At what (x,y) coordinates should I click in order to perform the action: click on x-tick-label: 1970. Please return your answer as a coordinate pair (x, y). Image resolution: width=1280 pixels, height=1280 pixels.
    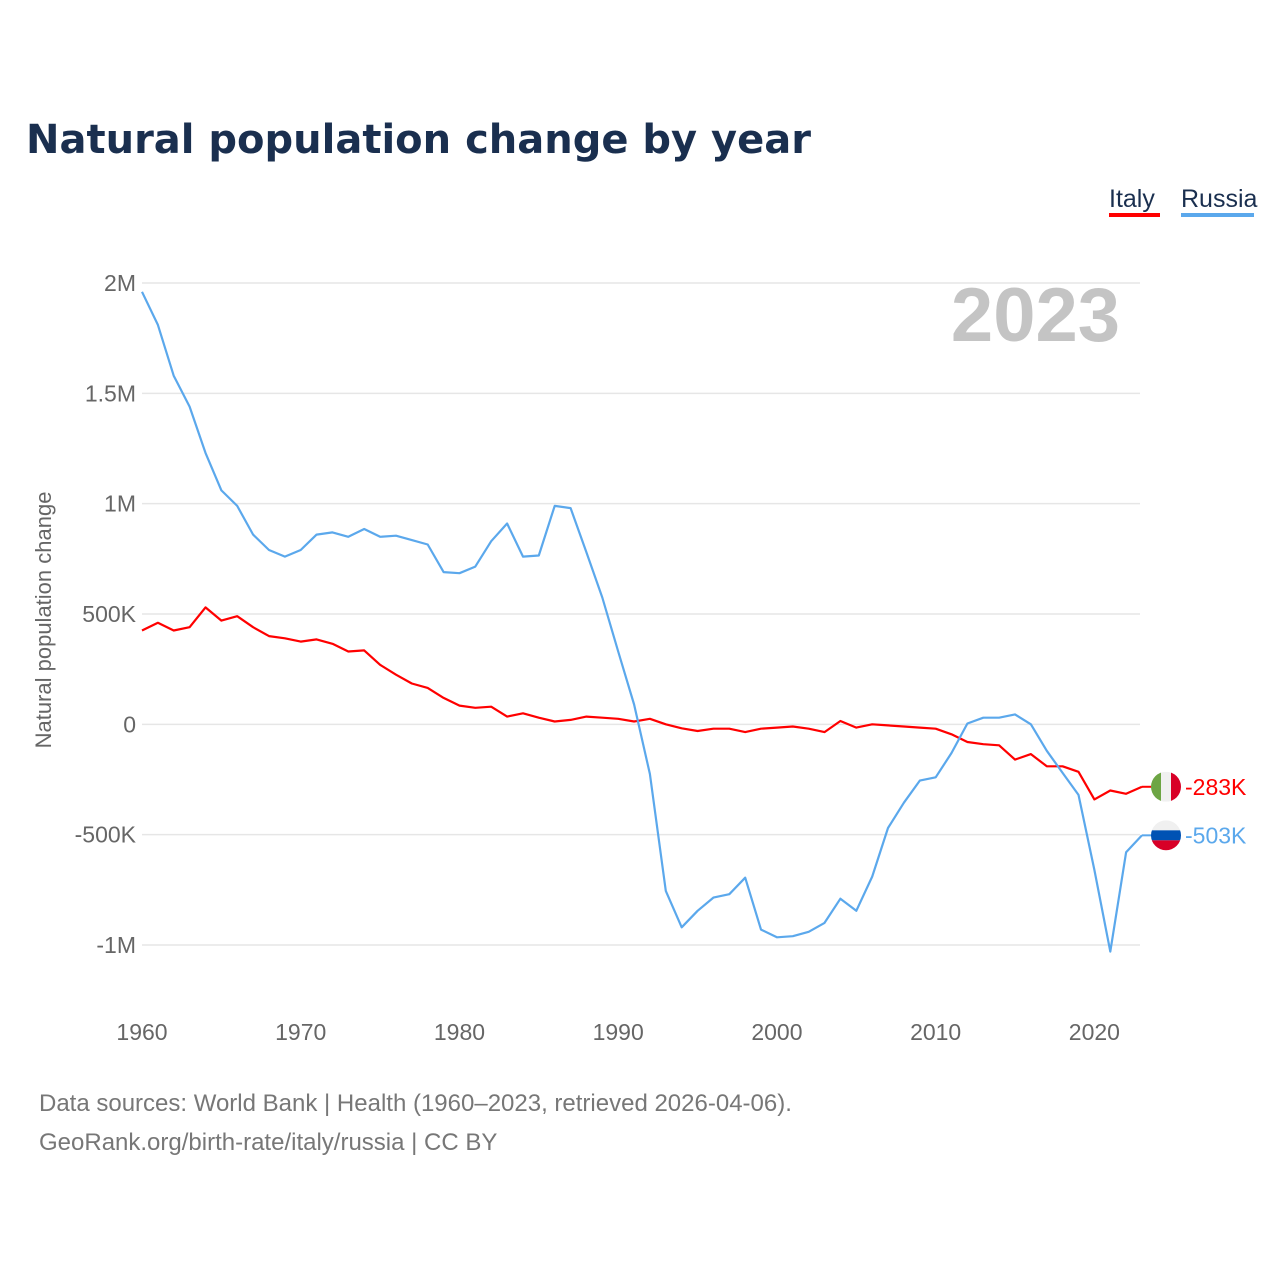
    Looking at the image, I should click on (300, 1032).